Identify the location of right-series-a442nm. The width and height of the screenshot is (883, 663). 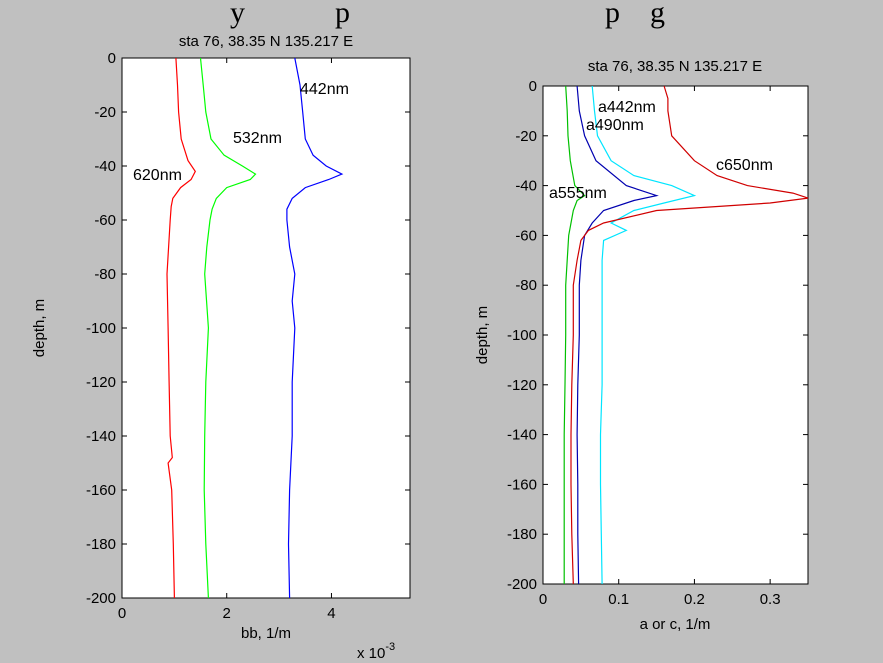
(644, 335).